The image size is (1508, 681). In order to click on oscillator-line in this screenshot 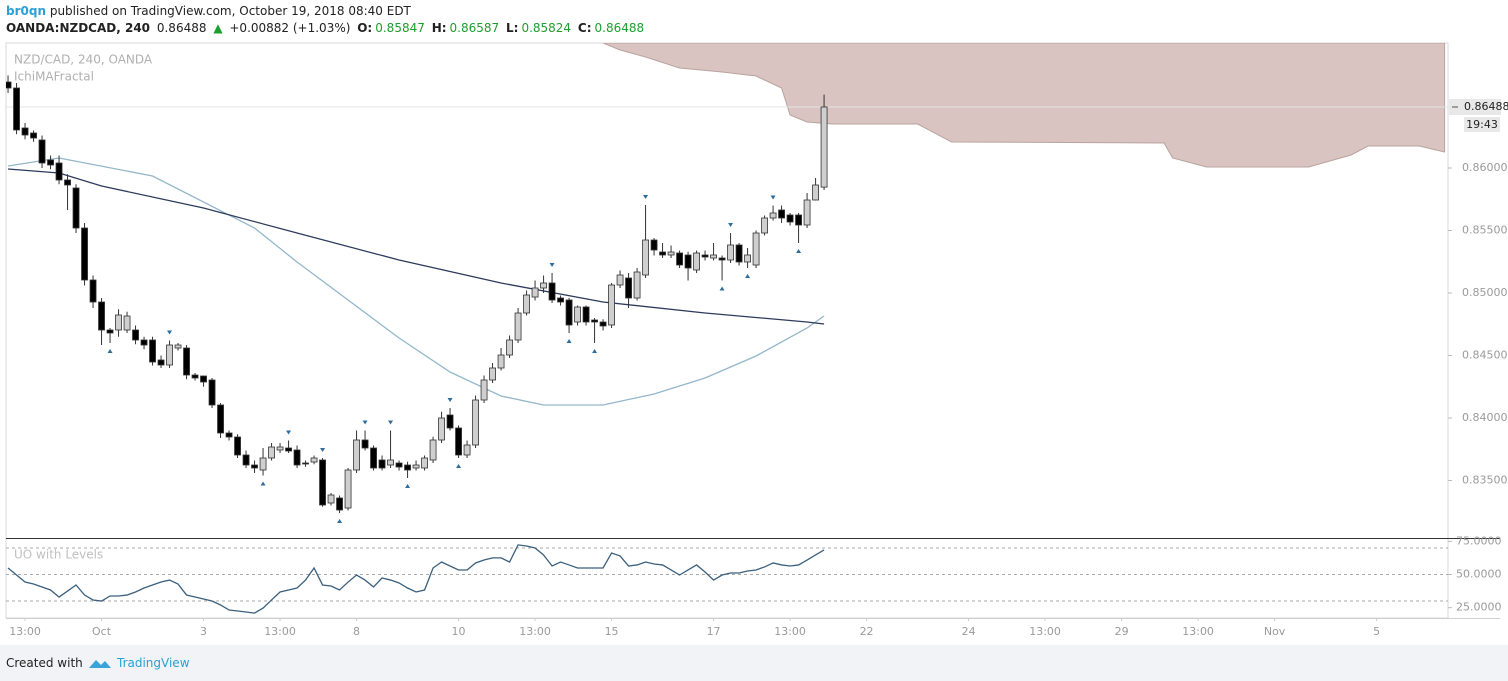, I will do `click(416, 579)`.